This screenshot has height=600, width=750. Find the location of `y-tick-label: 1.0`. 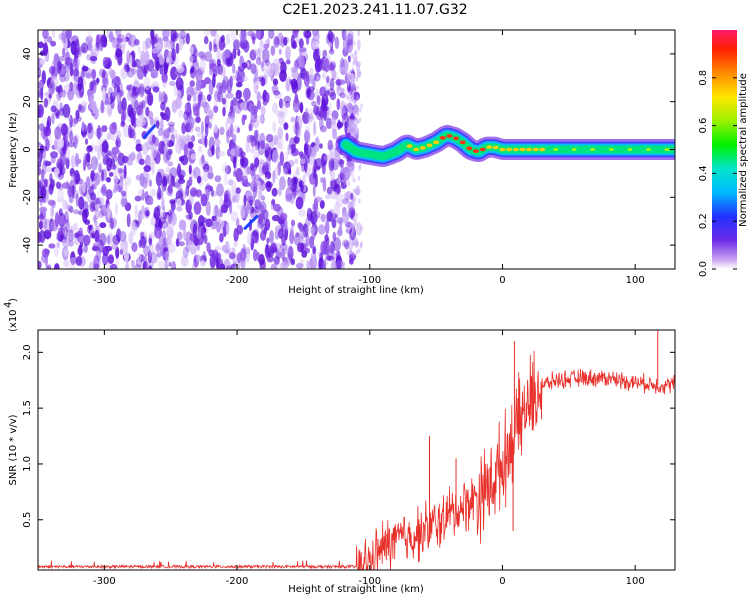

y-tick-label: 1.0 is located at coordinates (27, 464).